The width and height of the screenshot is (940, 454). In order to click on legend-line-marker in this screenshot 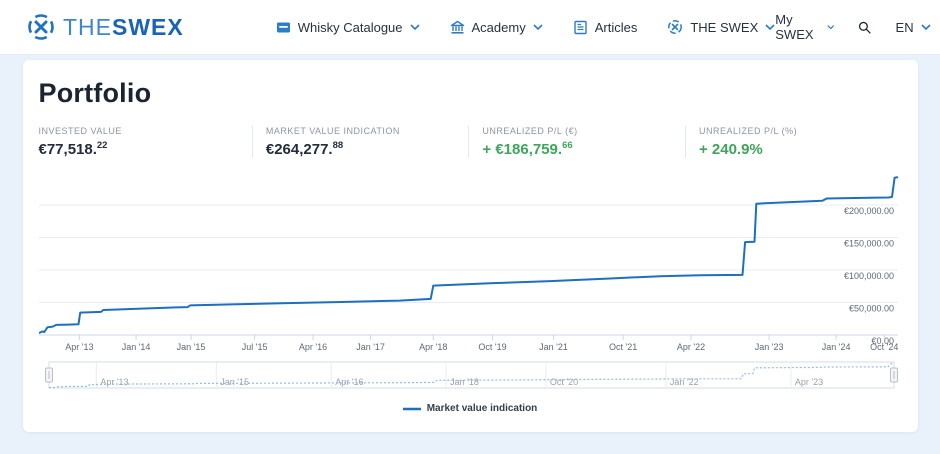, I will do `click(411, 408)`.